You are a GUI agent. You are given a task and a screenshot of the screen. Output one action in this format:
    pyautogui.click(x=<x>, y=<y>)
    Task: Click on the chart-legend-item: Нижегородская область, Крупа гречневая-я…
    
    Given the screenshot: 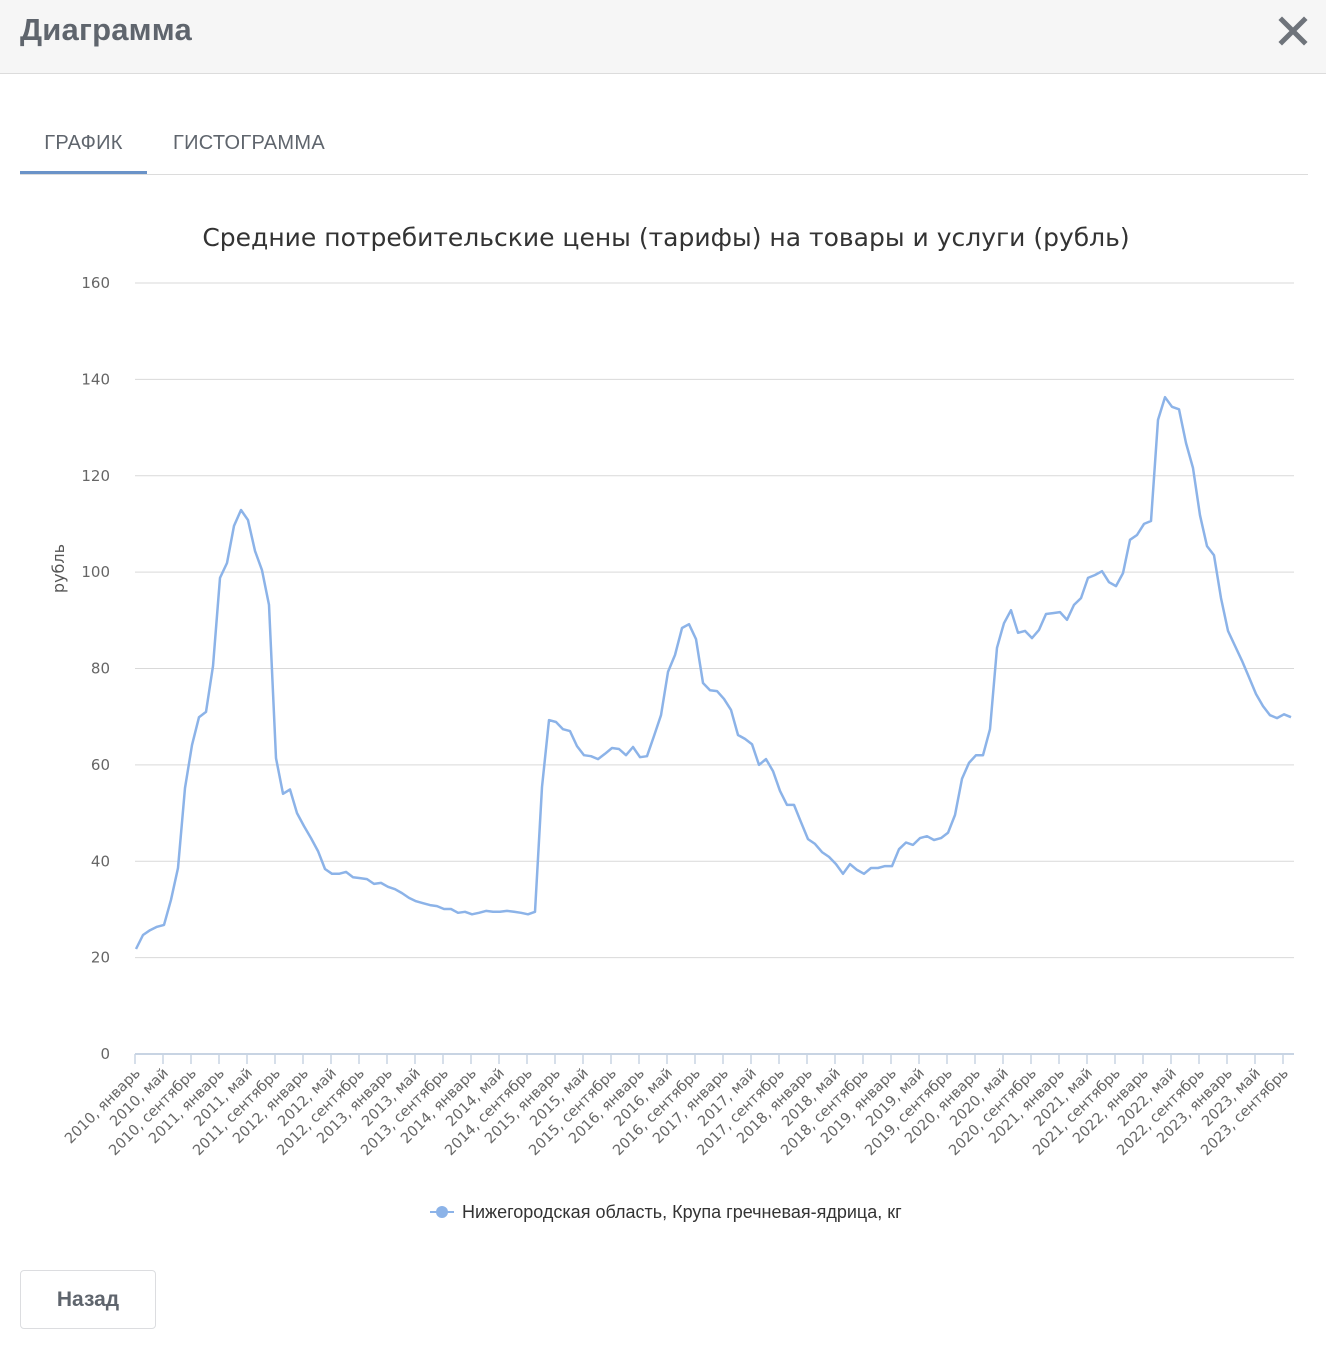 What is the action you would take?
    pyautogui.click(x=666, y=1212)
    